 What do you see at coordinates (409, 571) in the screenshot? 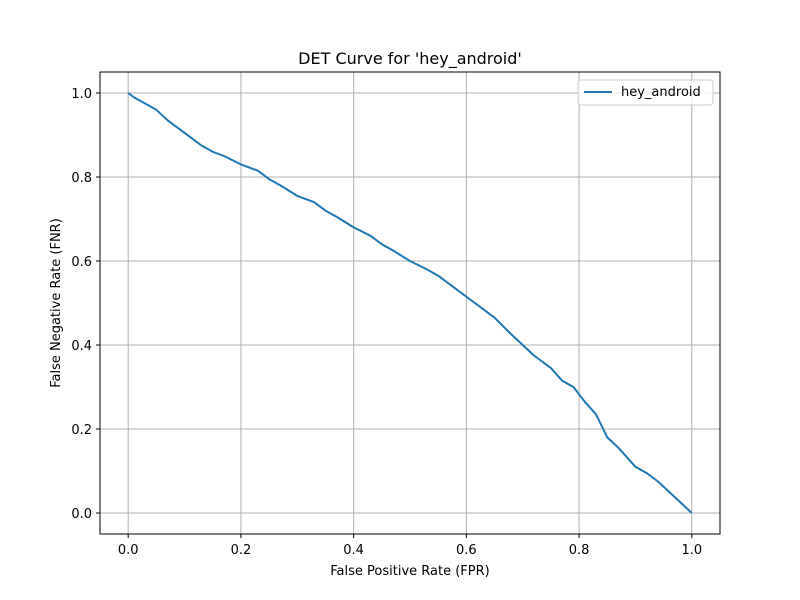
I see `x-axis-label: False Positive Rate (FPR)` at bounding box center [409, 571].